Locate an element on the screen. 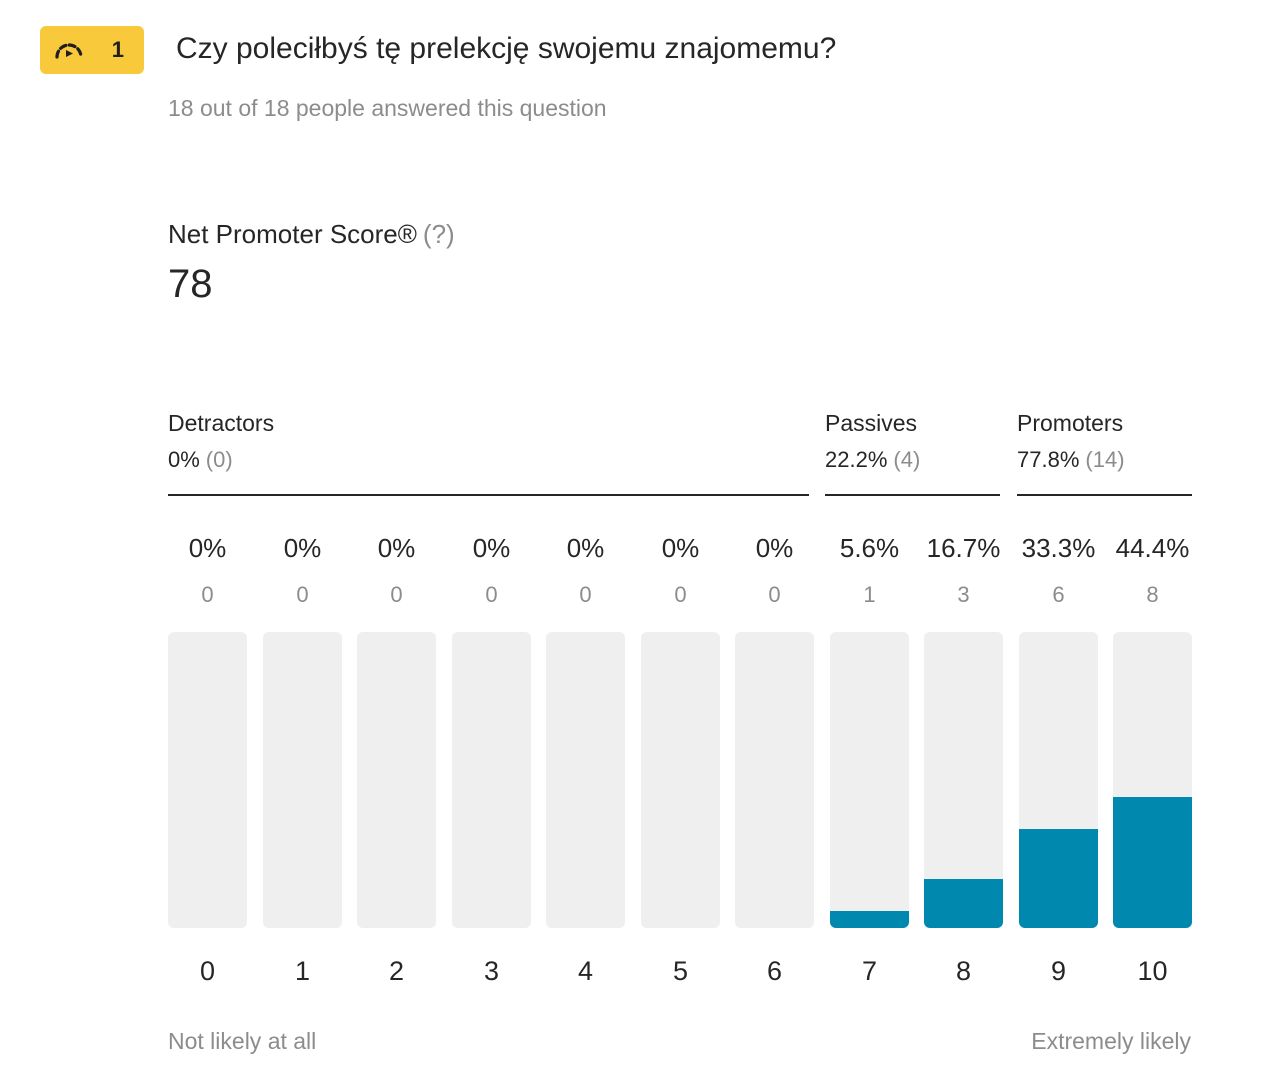 This screenshot has height=1086, width=1284. detractors-label: Detractors is located at coordinates (221, 423).